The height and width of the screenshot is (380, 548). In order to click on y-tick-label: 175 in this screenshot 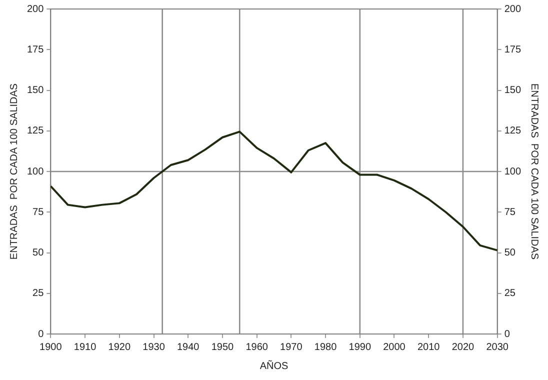, I will do `click(35, 50)`.